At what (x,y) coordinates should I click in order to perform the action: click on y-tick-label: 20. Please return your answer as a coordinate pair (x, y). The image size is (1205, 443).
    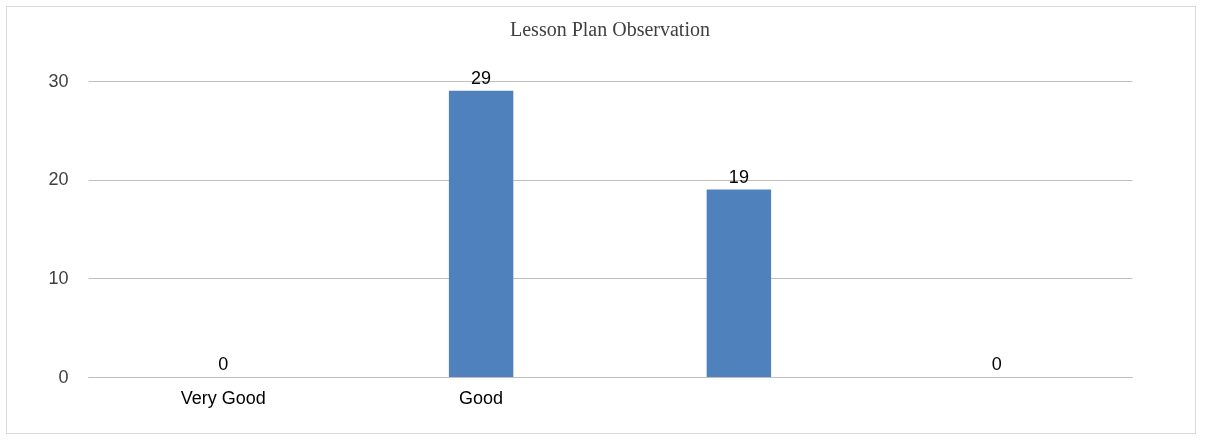
    Looking at the image, I should click on (58, 179).